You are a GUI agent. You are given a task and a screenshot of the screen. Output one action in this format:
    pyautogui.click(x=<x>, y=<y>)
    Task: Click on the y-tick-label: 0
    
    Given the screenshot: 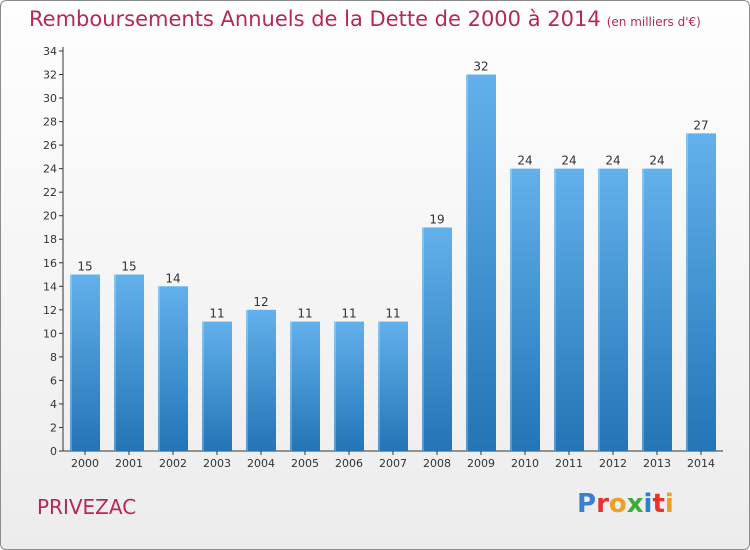 What is the action you would take?
    pyautogui.click(x=53, y=451)
    